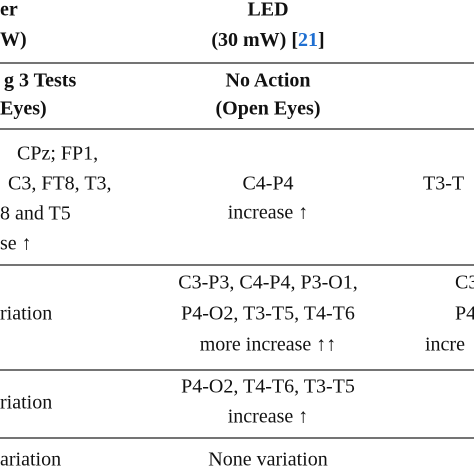 Image resolution: width=474 pixels, height=474 pixels. I want to click on cell-text: er, so click(9, 10).